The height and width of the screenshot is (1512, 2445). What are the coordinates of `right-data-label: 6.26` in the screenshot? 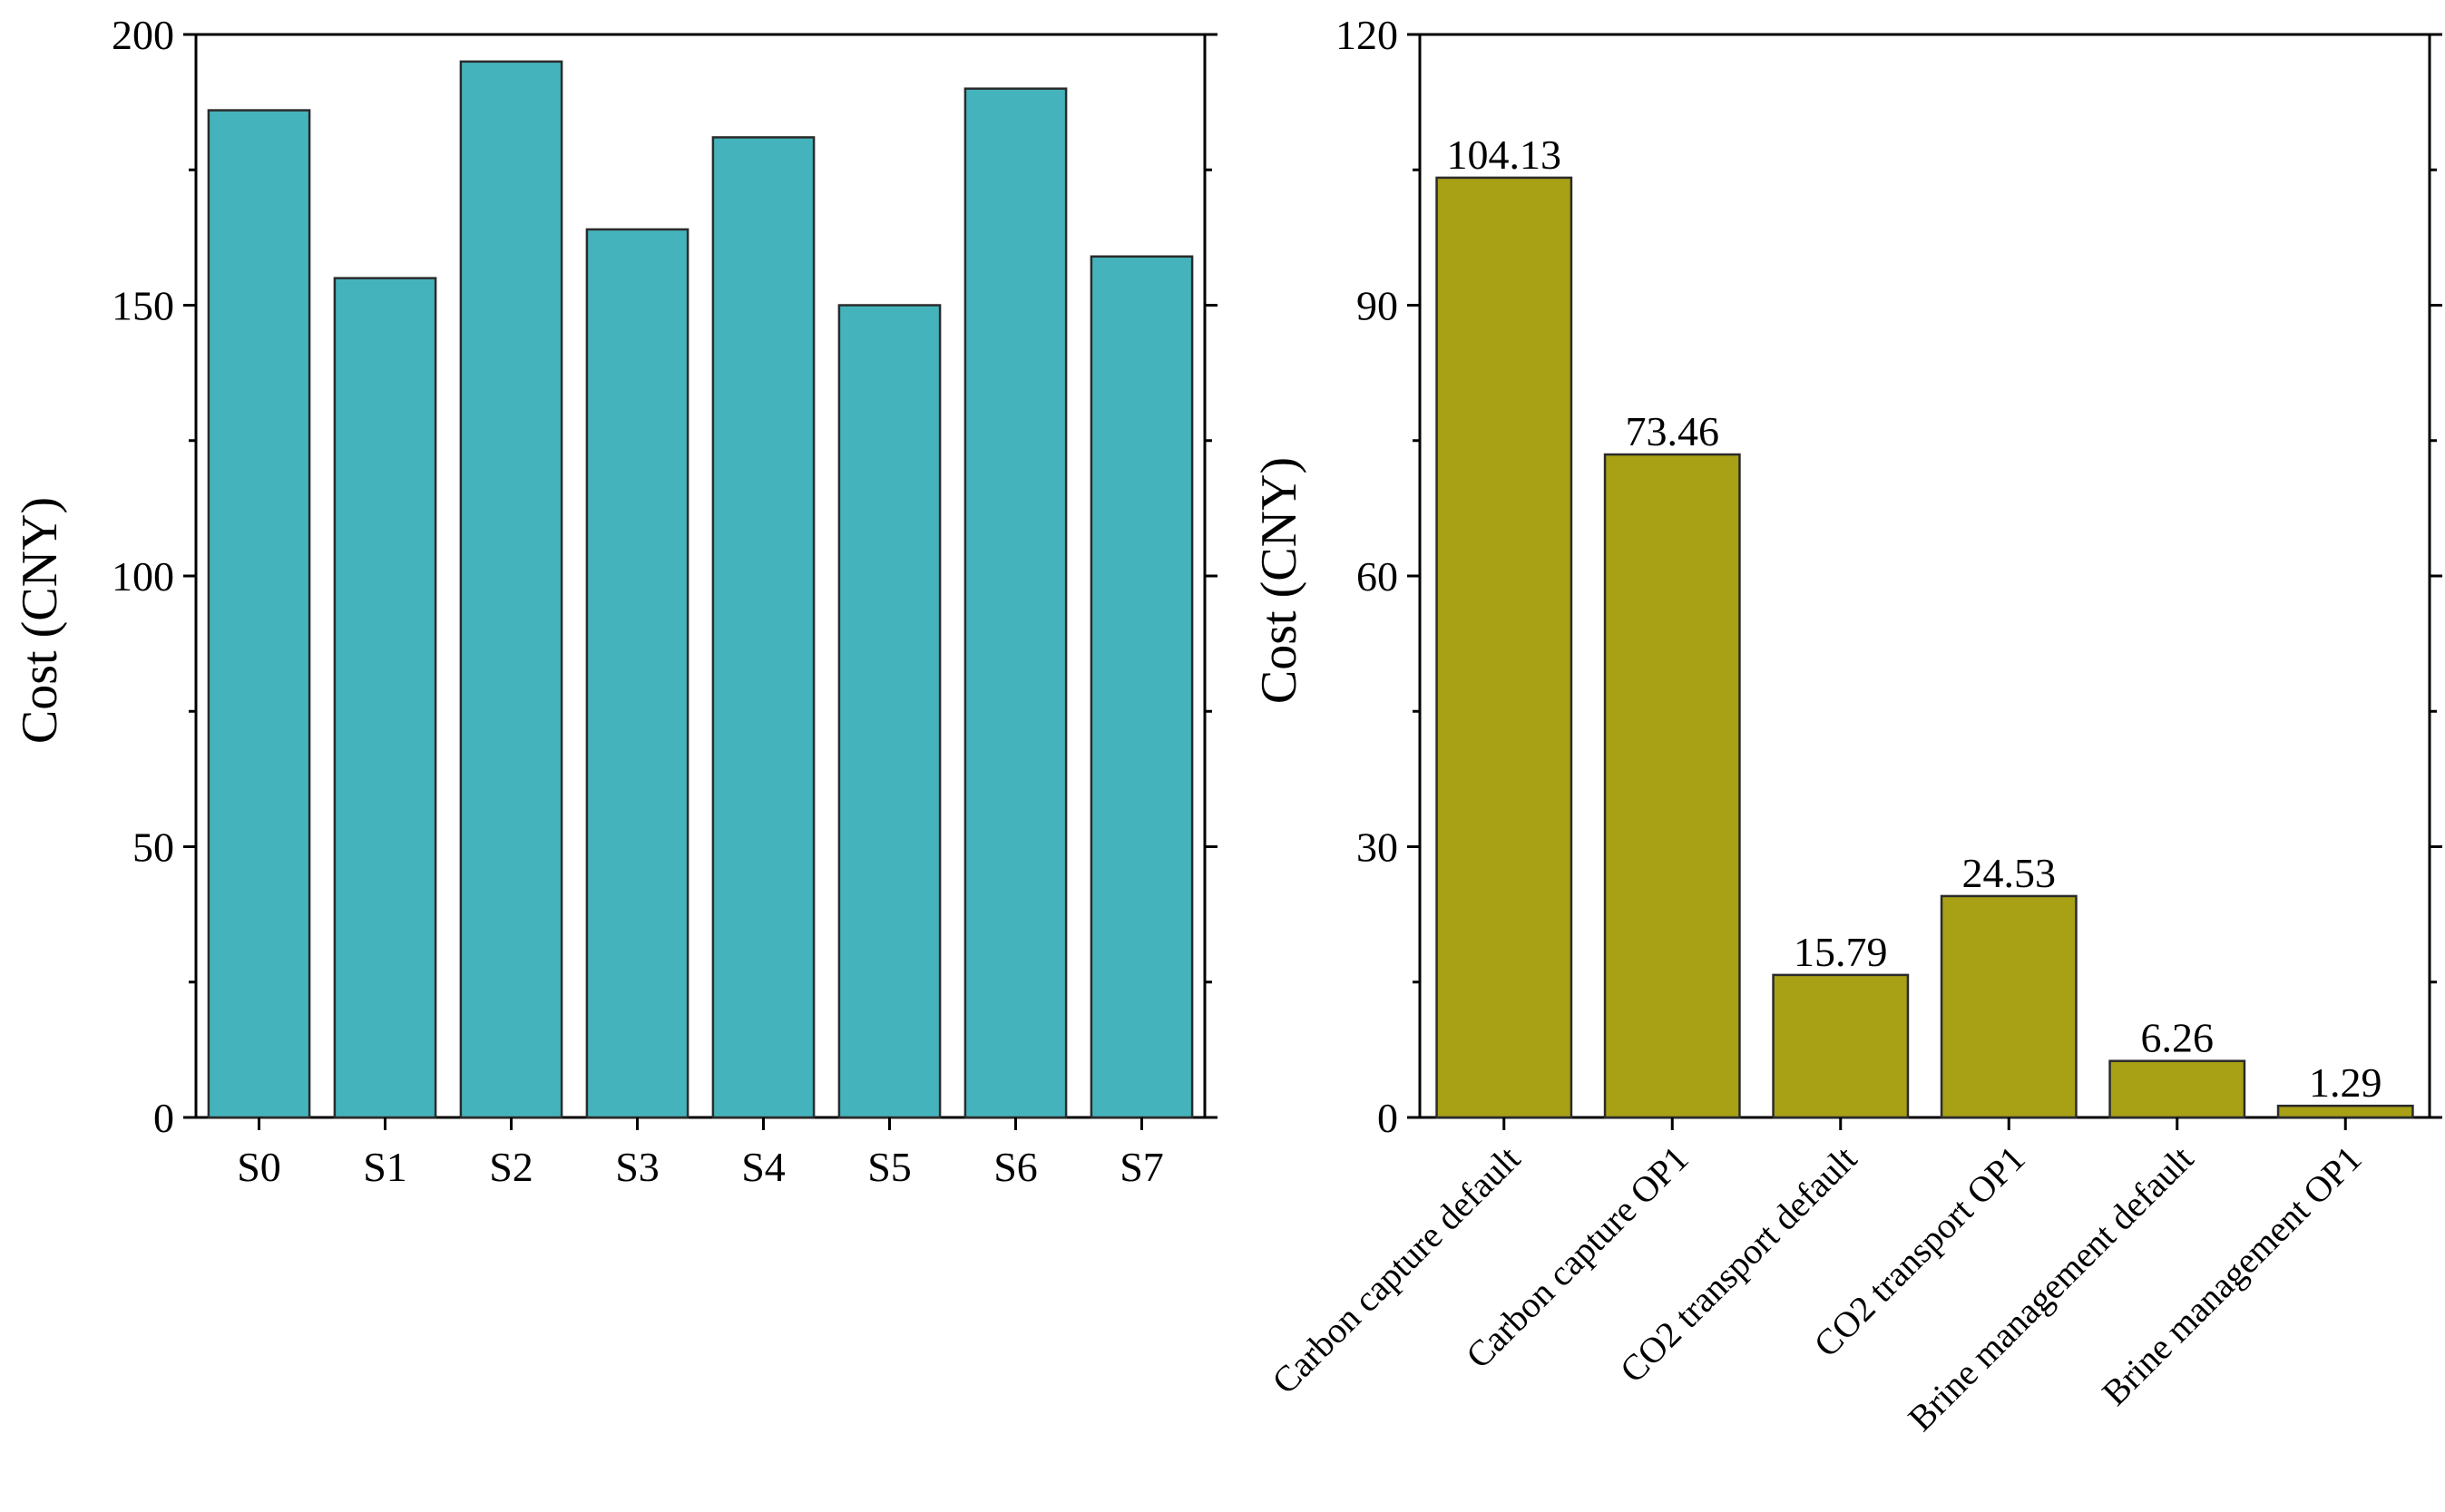 It's located at (2178, 1038).